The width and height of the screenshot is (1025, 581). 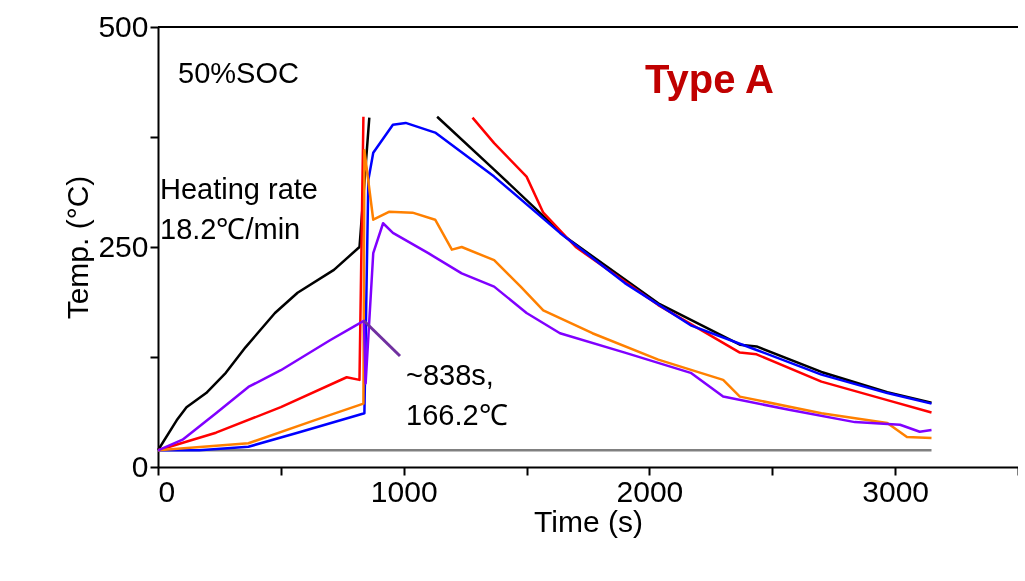 What do you see at coordinates (896, 491) in the screenshot?
I see `x-tick-label: 3000` at bounding box center [896, 491].